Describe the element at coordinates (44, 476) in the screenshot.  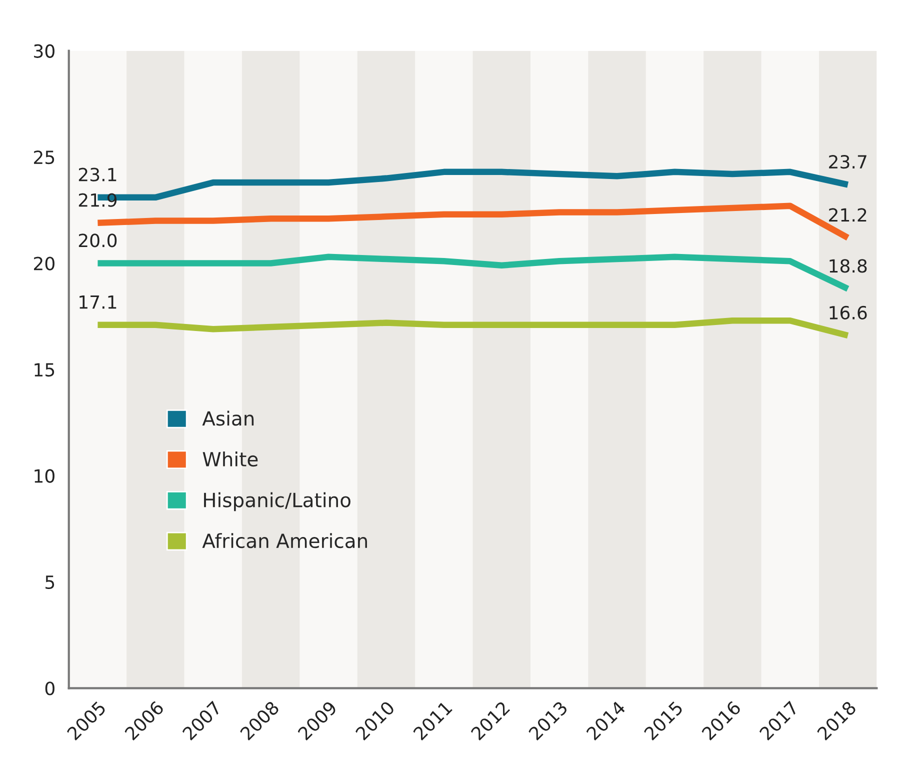
I see `y-tick-label: 10` at that location.